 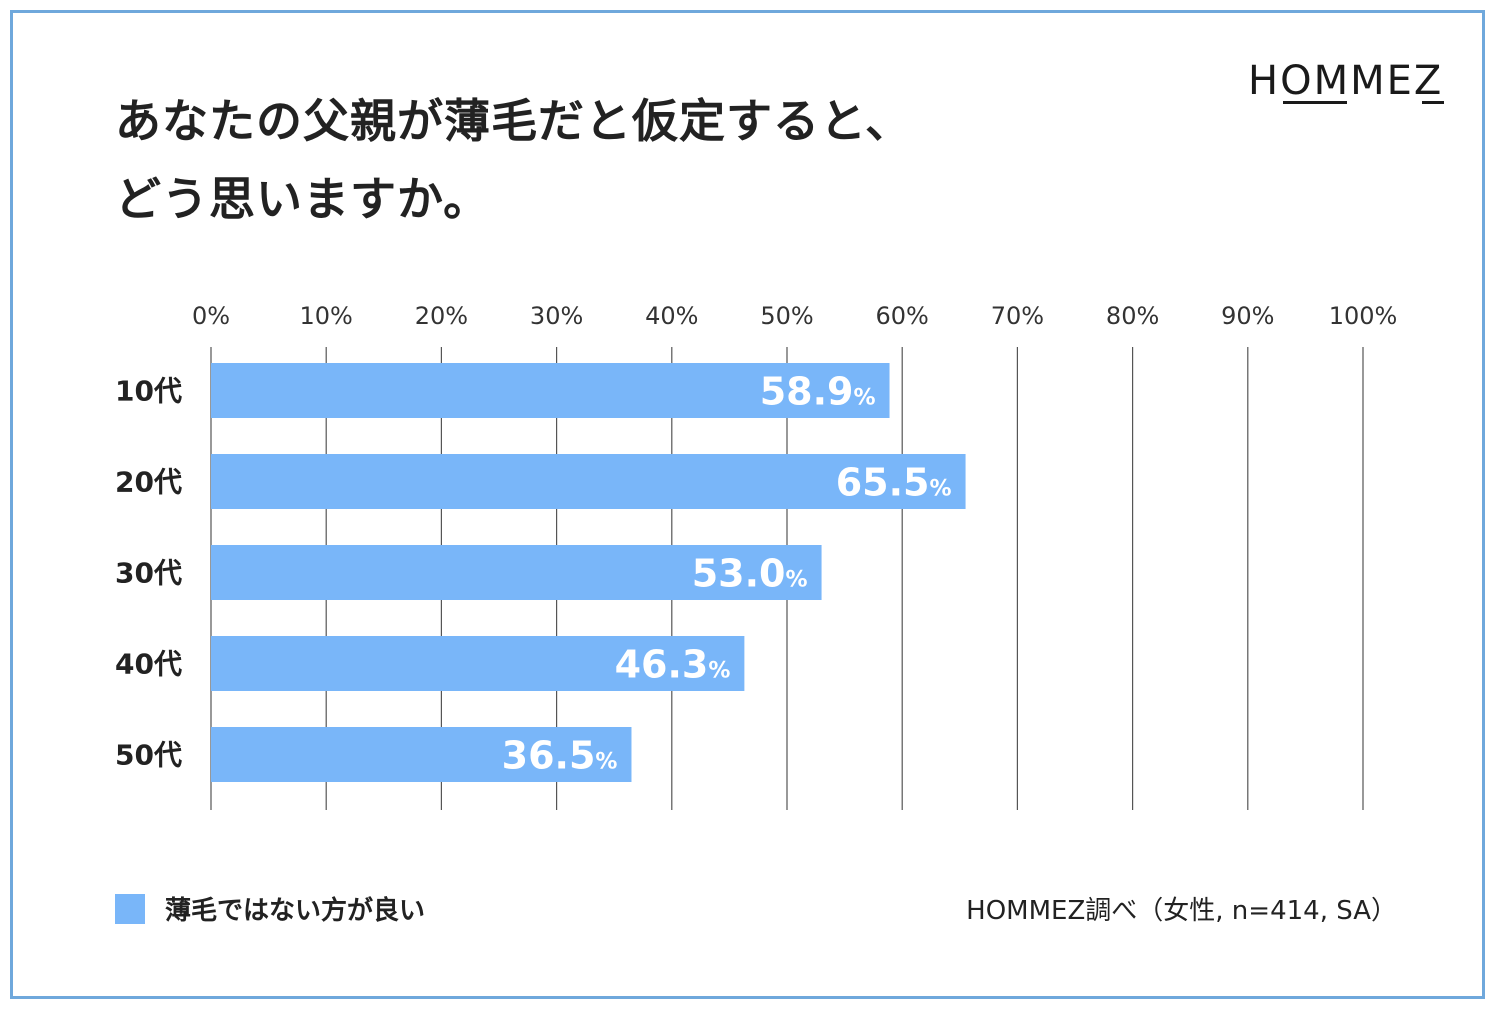 I want to click on x-tick-label: 60%, so click(x=902, y=316).